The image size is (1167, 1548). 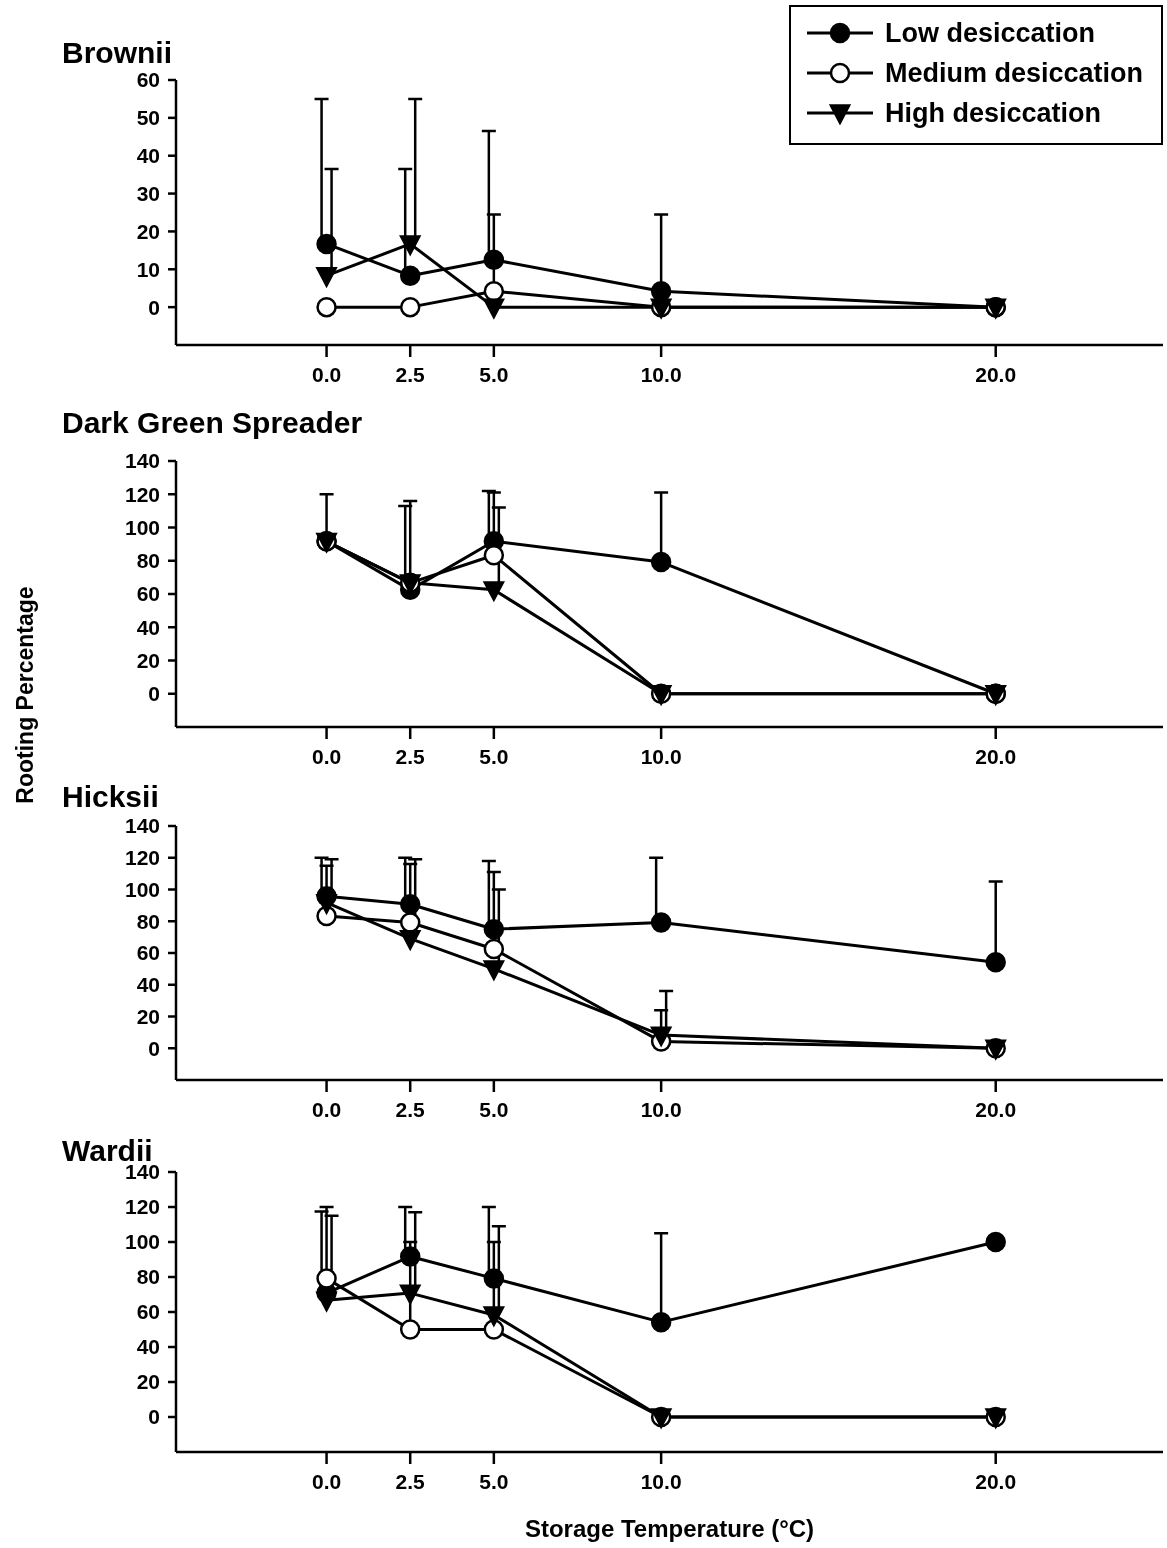 What do you see at coordinates (148, 269) in the screenshot?
I see `y-tick-label: 10` at bounding box center [148, 269].